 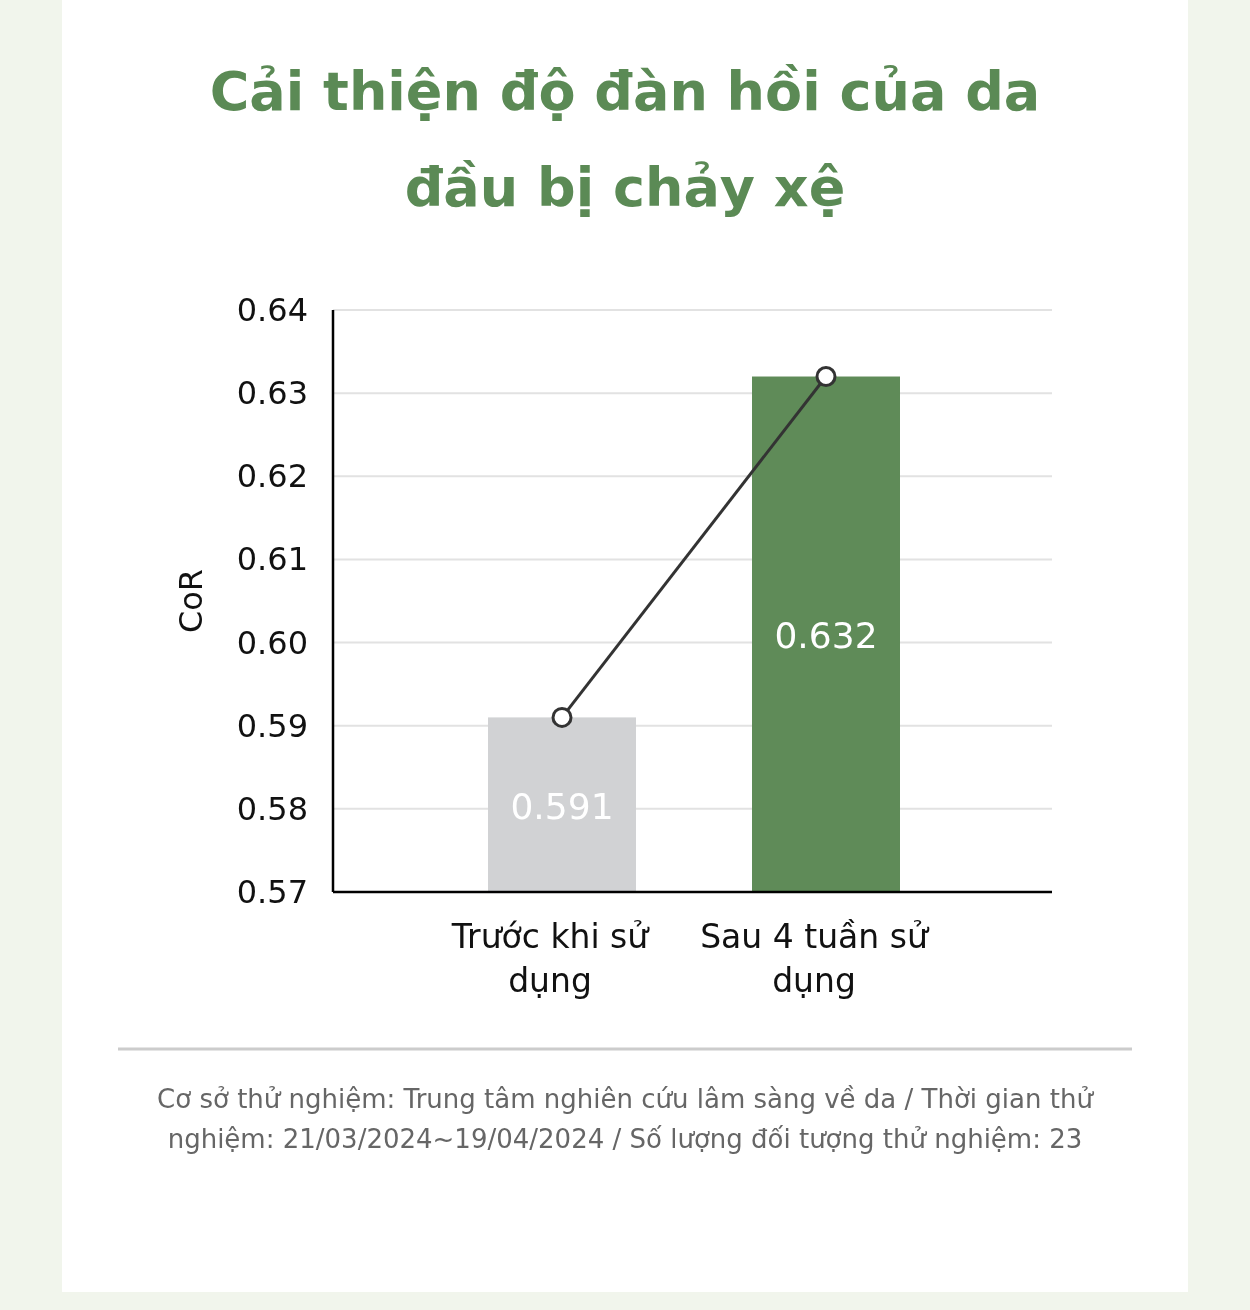 I want to click on chart-title: Cải thiện độ đàn hồi của da đầu bị chảy xệ, so click(x=625, y=139).